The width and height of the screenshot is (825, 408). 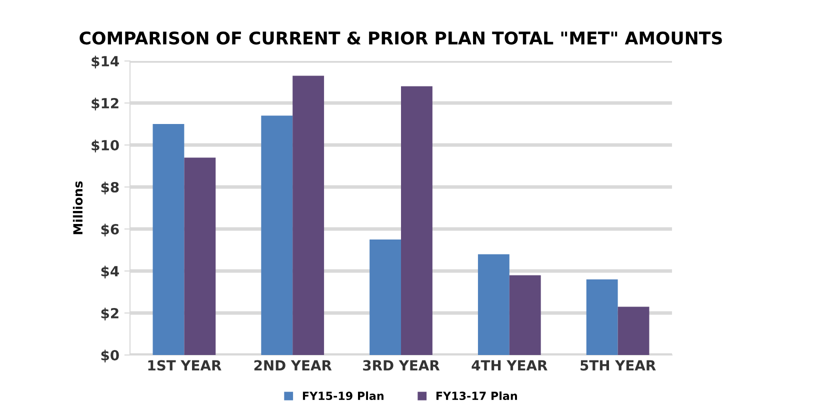 I want to click on y-tick-label: $8, so click(x=110, y=188).